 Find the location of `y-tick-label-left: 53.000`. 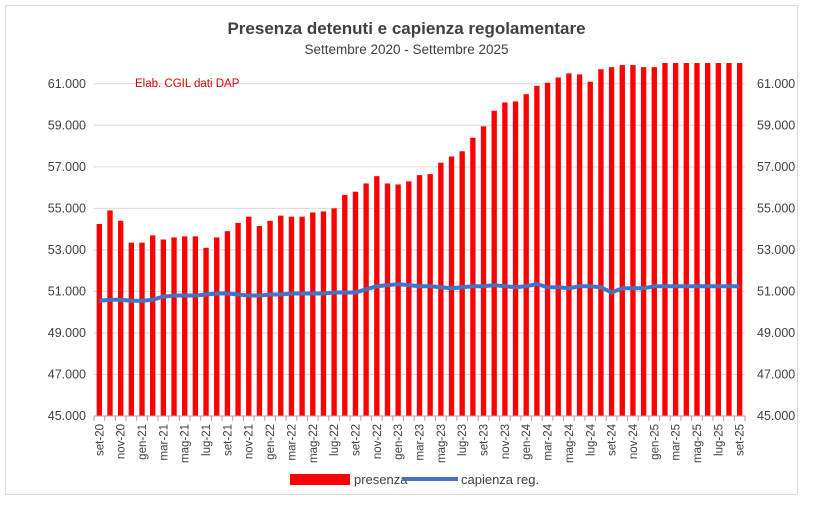

y-tick-label-left: 53.000 is located at coordinates (67, 250).